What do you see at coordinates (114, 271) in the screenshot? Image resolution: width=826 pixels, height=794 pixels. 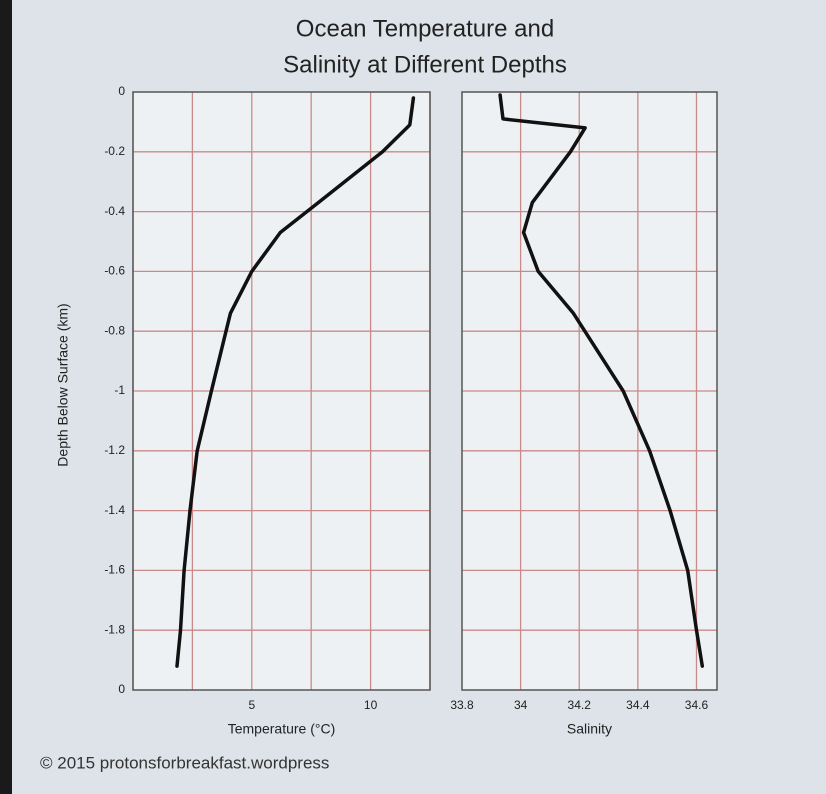 I see `y-tick-label: -0.6` at bounding box center [114, 271].